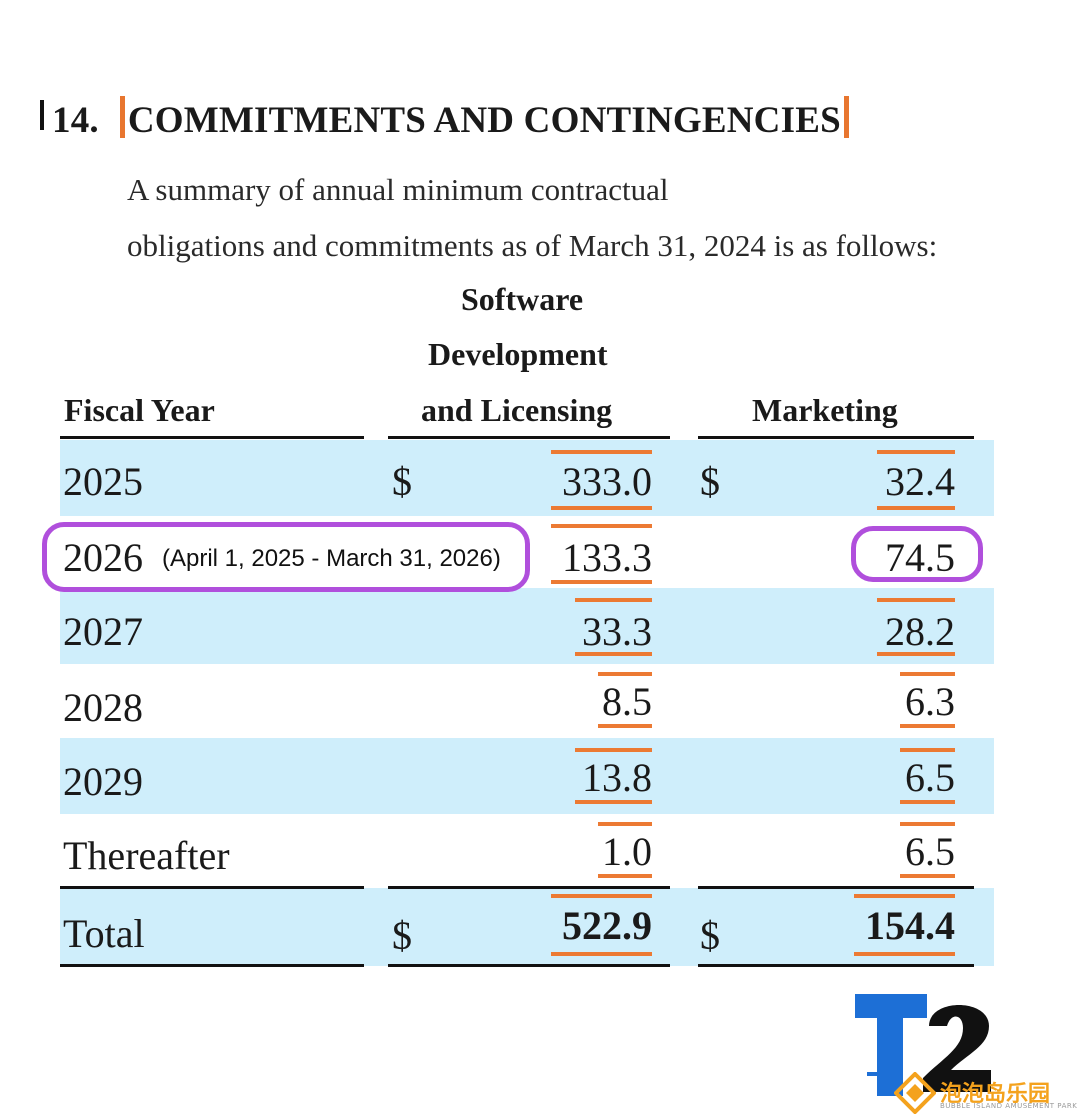 Image resolution: width=1080 pixels, height=1120 pixels. Describe the element at coordinates (75, 120) in the screenshot. I see `section-number: 14.` at that location.